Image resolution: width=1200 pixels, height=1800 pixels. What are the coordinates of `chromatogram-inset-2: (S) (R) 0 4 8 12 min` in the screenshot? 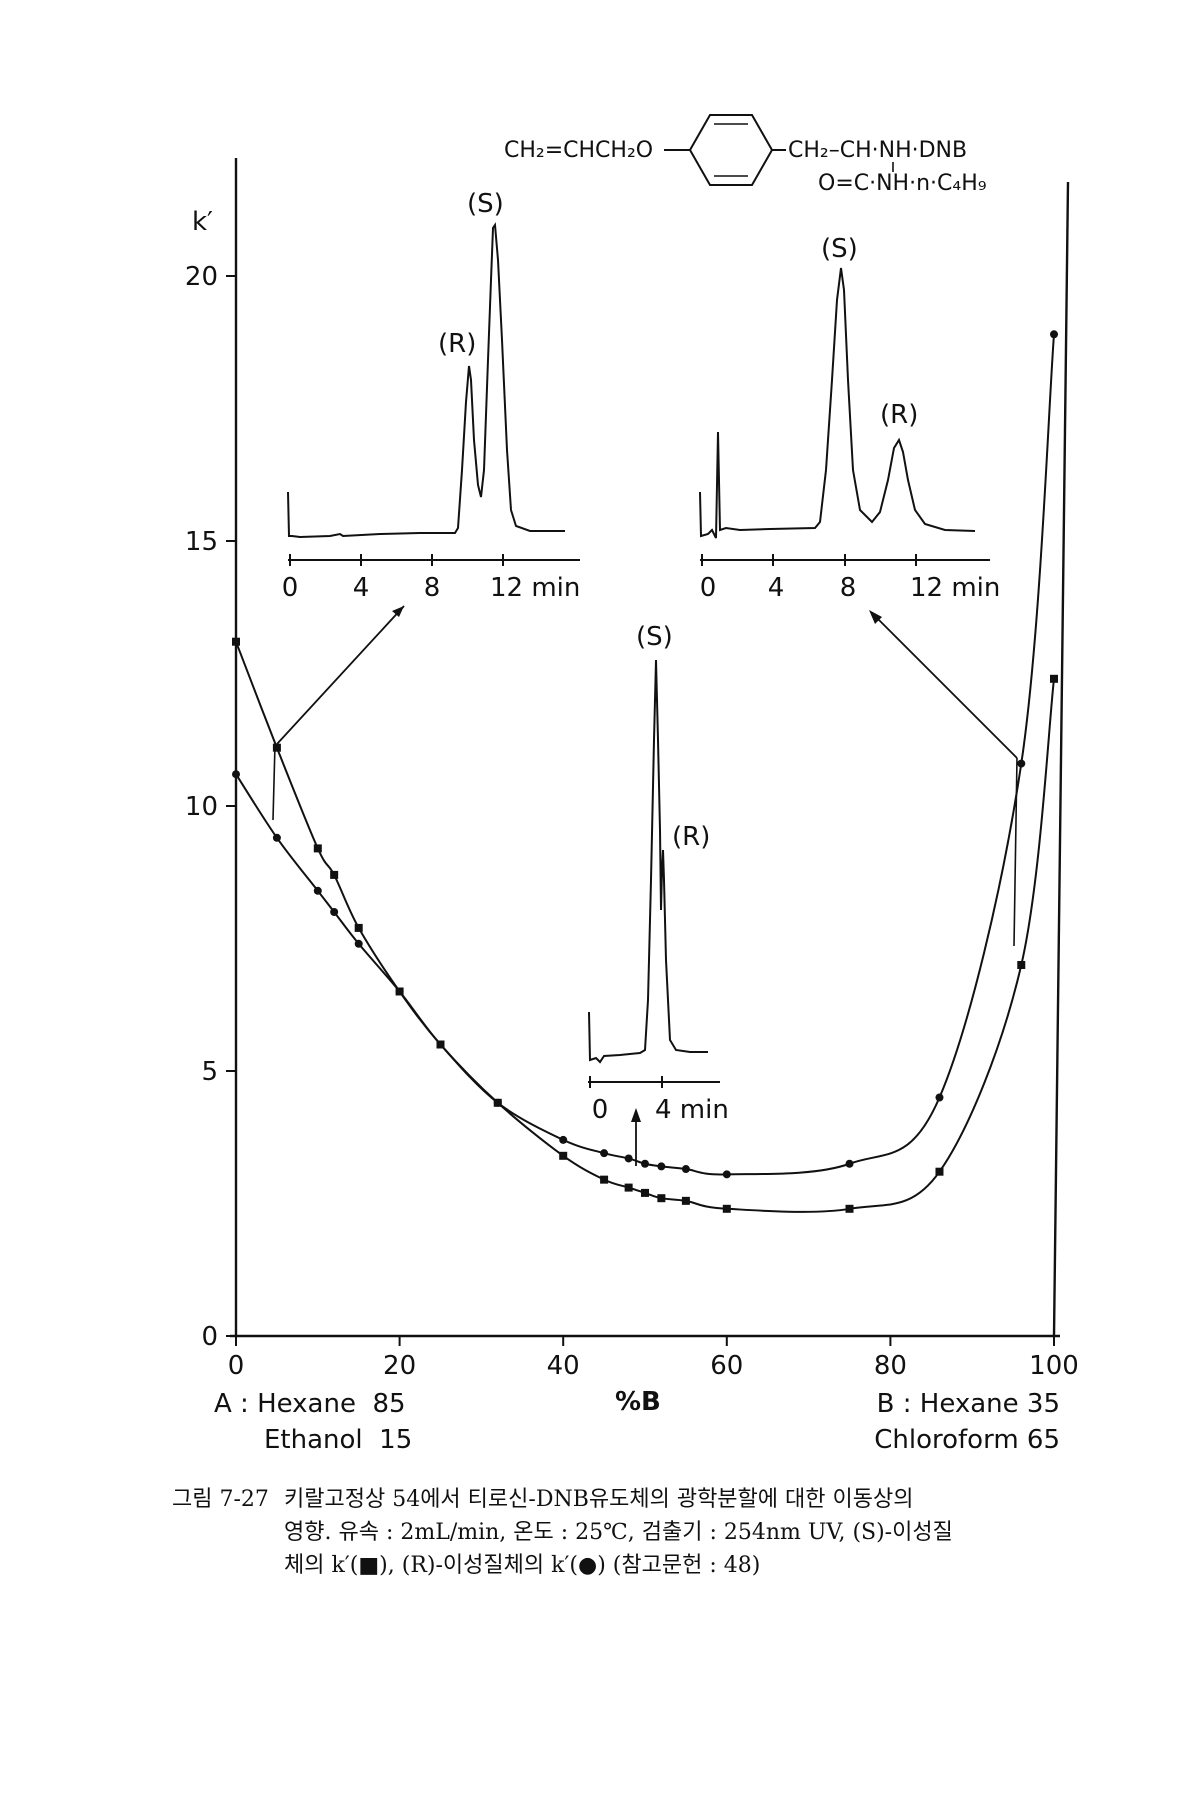 It's located at (849, 418).